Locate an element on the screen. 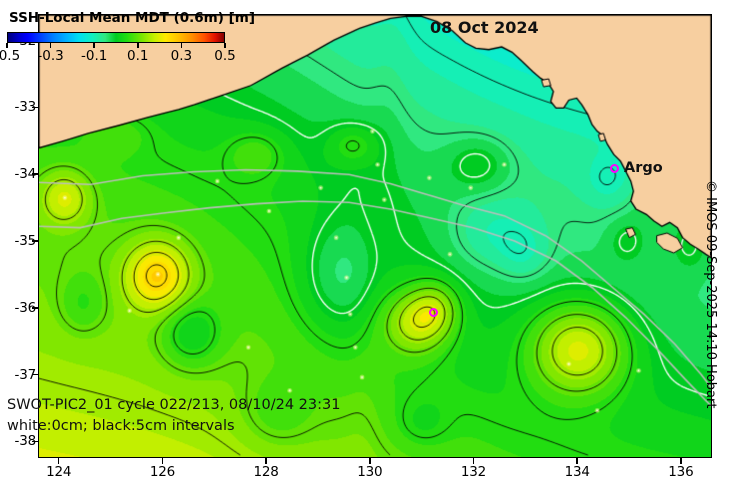 The width and height of the screenshot is (750, 496). y-axis-tick-label: -37 is located at coordinates (25, 374).